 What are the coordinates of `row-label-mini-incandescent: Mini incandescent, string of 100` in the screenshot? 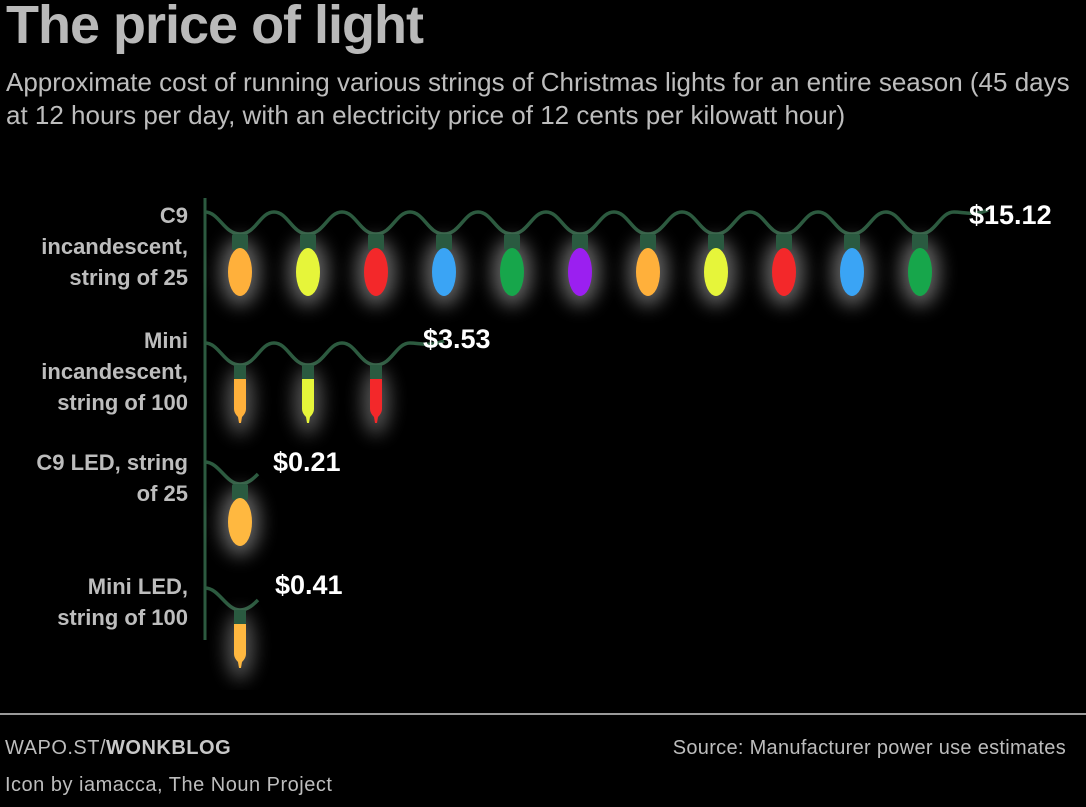 It's located at (94, 371).